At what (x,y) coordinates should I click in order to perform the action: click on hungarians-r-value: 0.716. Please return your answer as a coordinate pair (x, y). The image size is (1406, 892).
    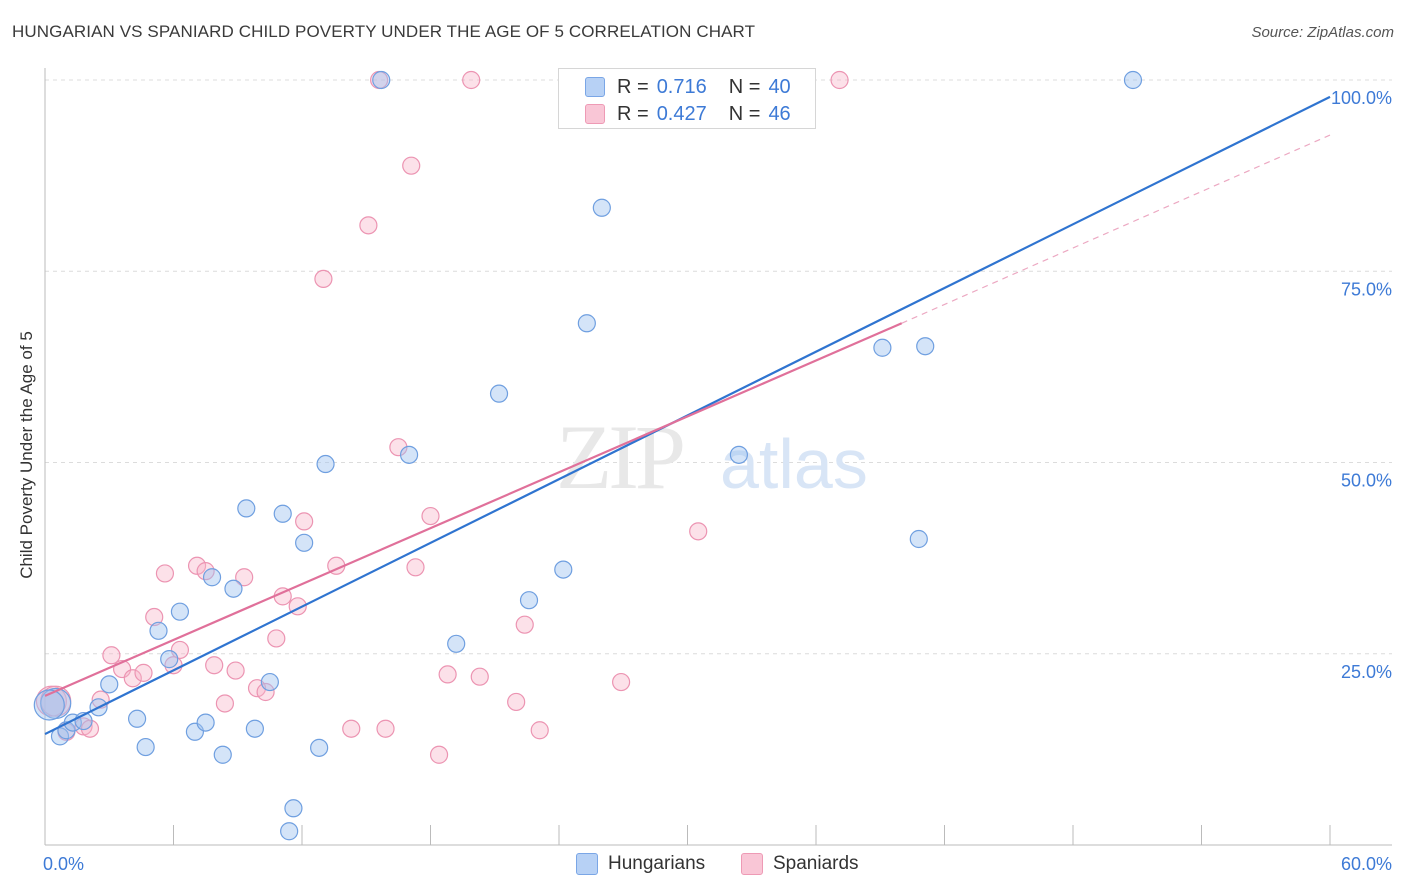
    Looking at the image, I should click on (681, 86).